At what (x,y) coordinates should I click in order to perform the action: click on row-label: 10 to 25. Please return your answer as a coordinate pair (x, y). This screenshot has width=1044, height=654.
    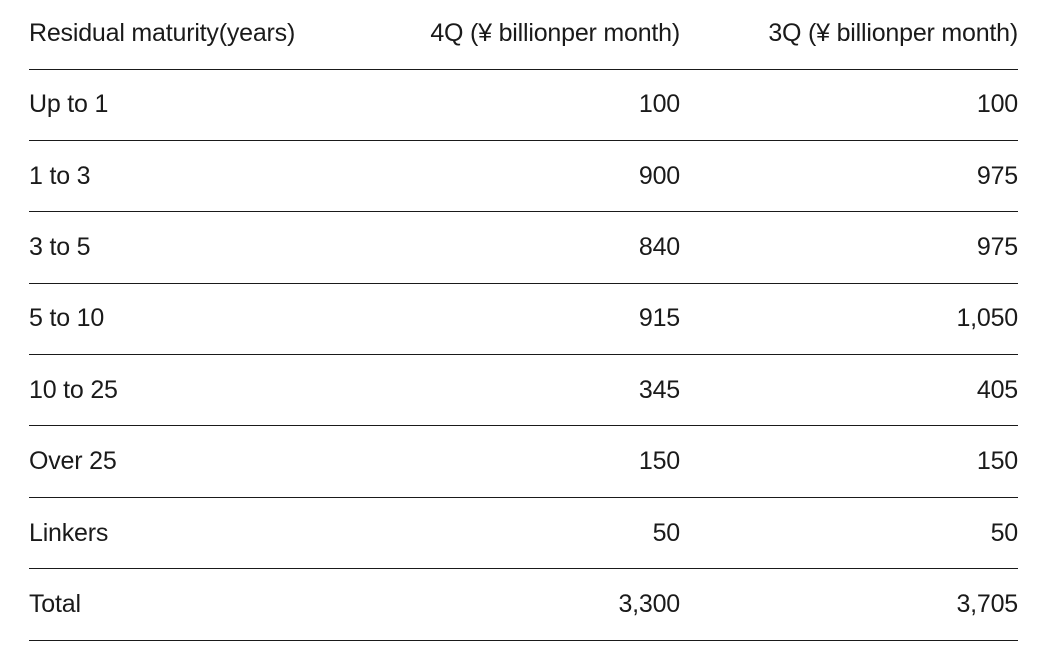
    Looking at the image, I should click on (196, 390).